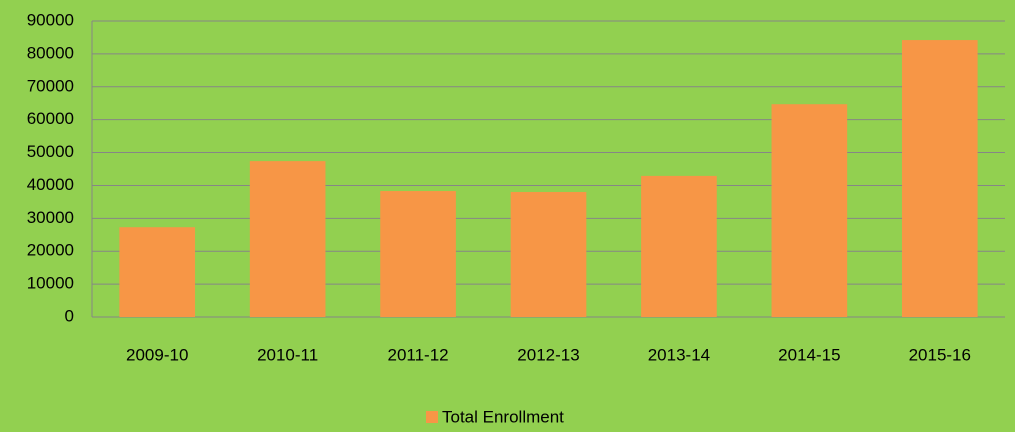 Image resolution: width=1015 pixels, height=432 pixels. What do you see at coordinates (50, 19) in the screenshot?
I see `y-tick-label: 90000` at bounding box center [50, 19].